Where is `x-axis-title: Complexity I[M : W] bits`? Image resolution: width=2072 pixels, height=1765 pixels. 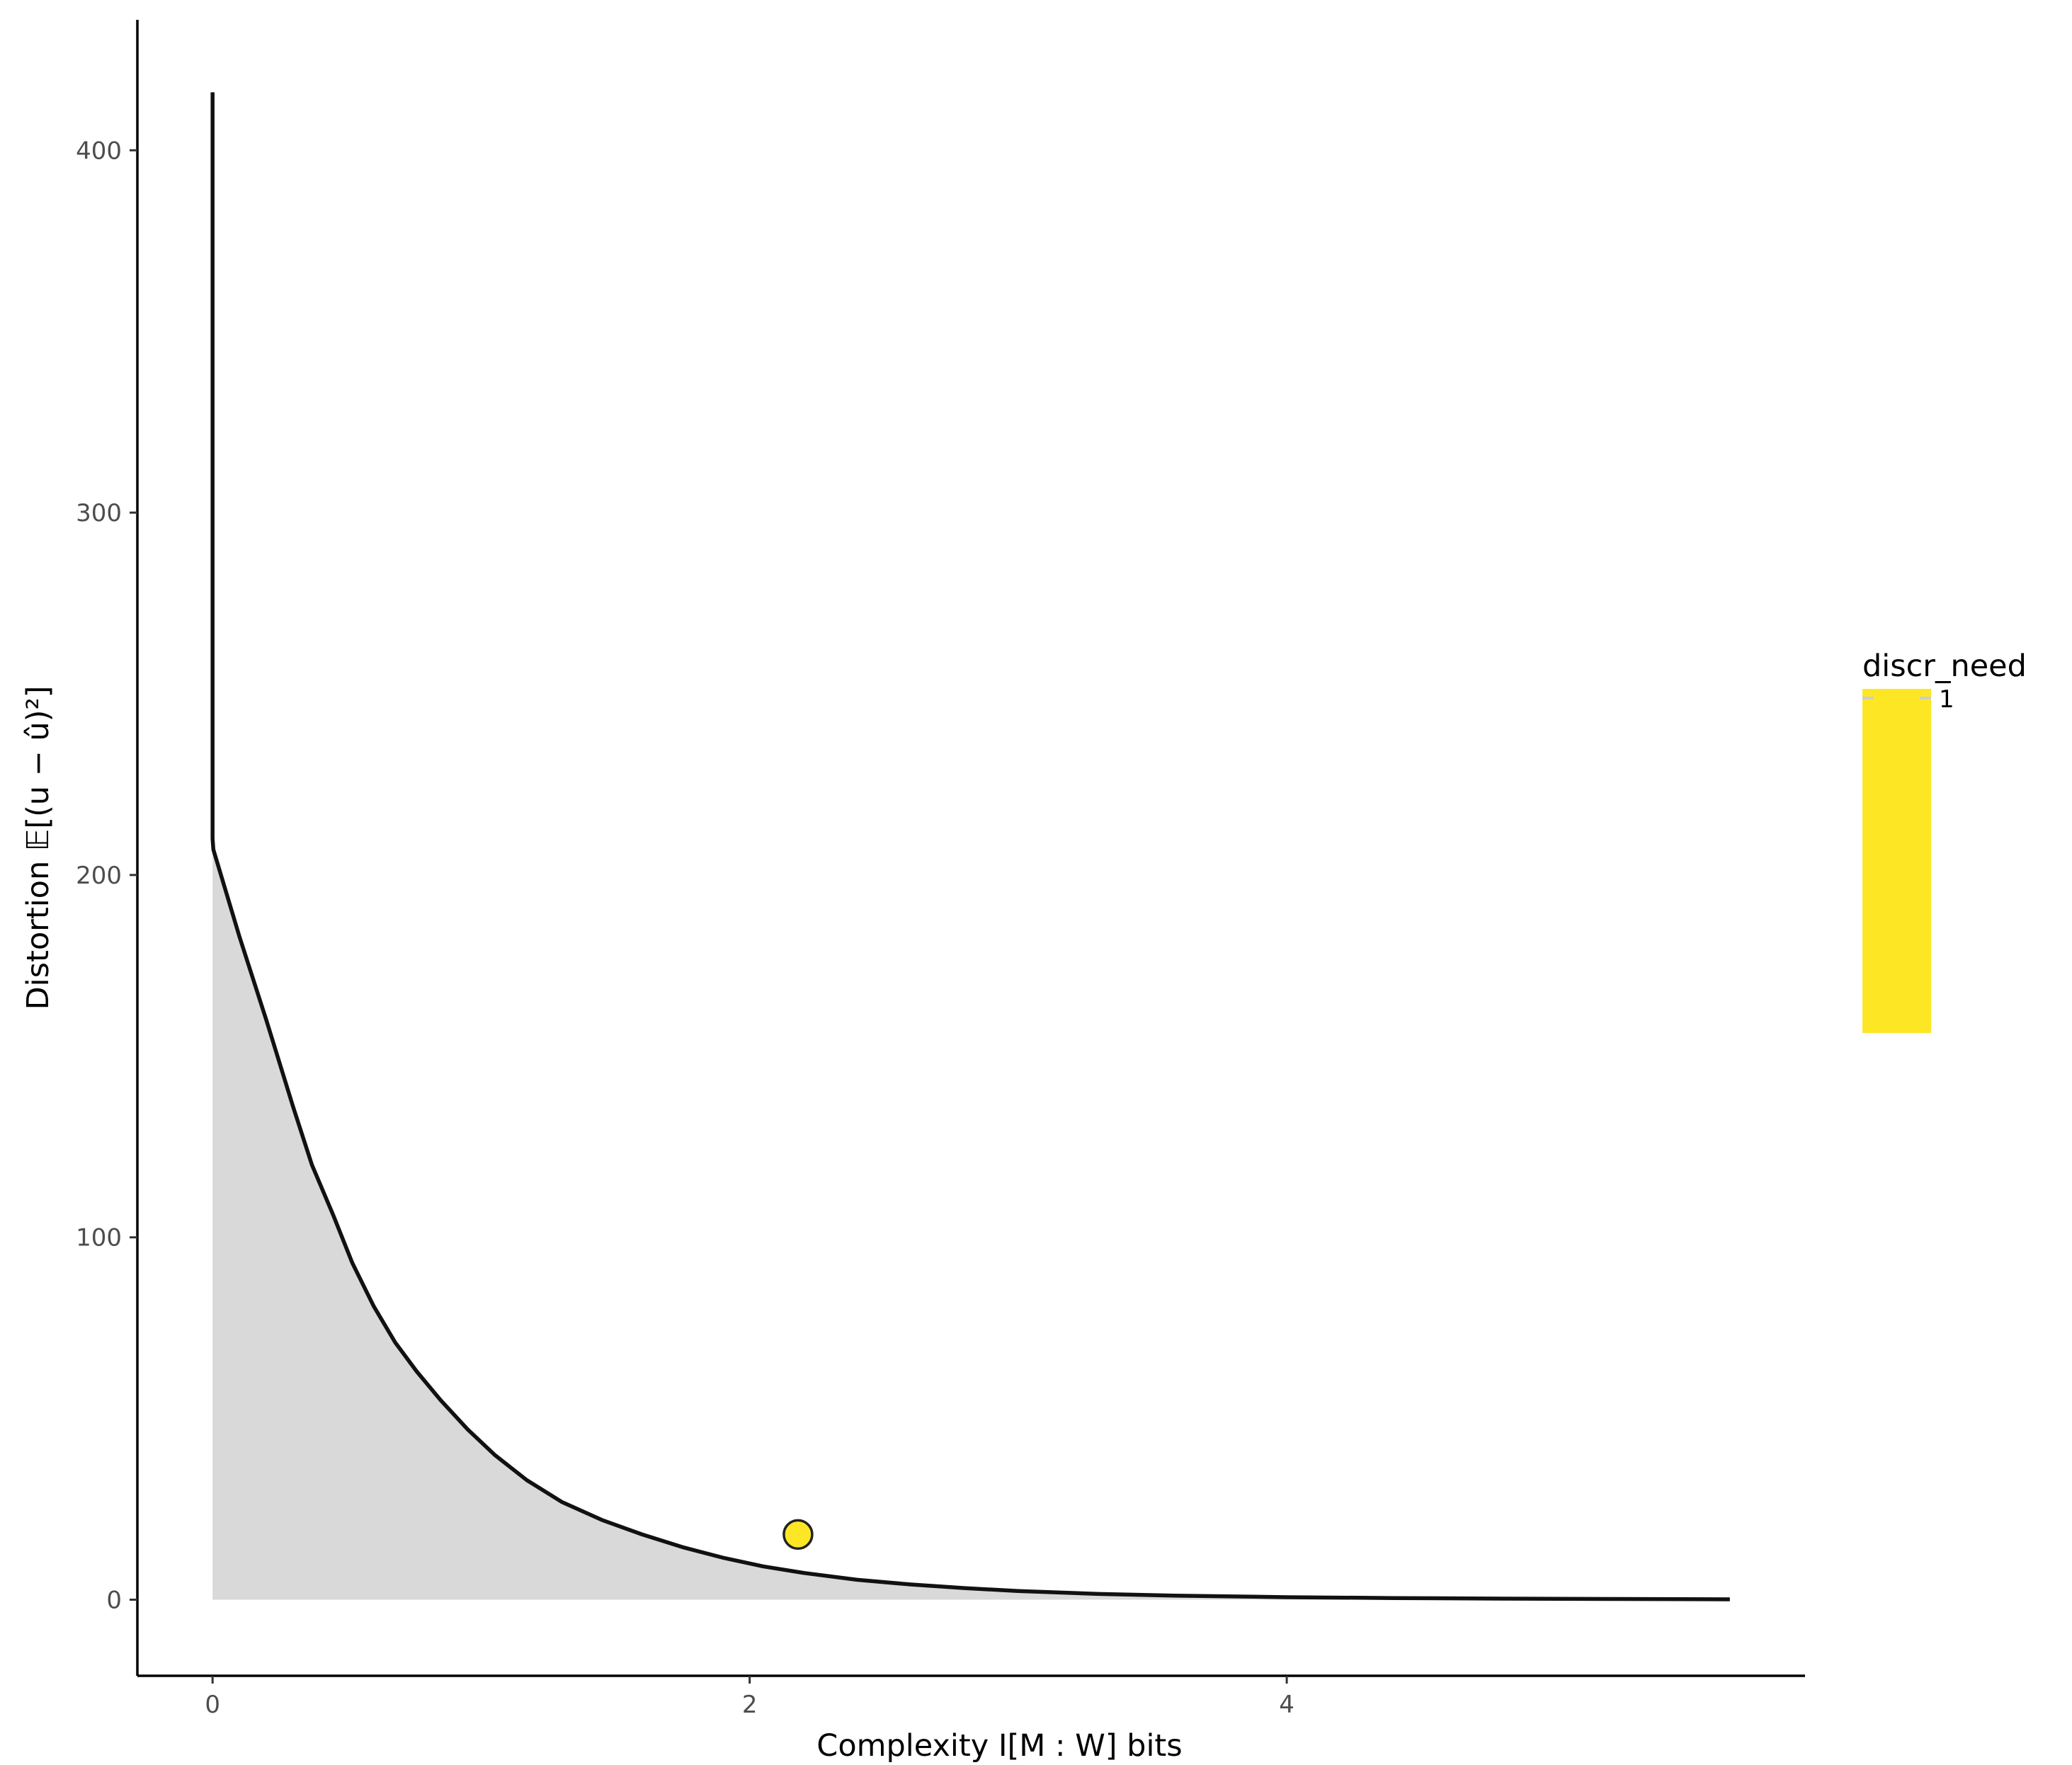 x-axis-title: Complexity I[M : W] bits is located at coordinates (999, 1746).